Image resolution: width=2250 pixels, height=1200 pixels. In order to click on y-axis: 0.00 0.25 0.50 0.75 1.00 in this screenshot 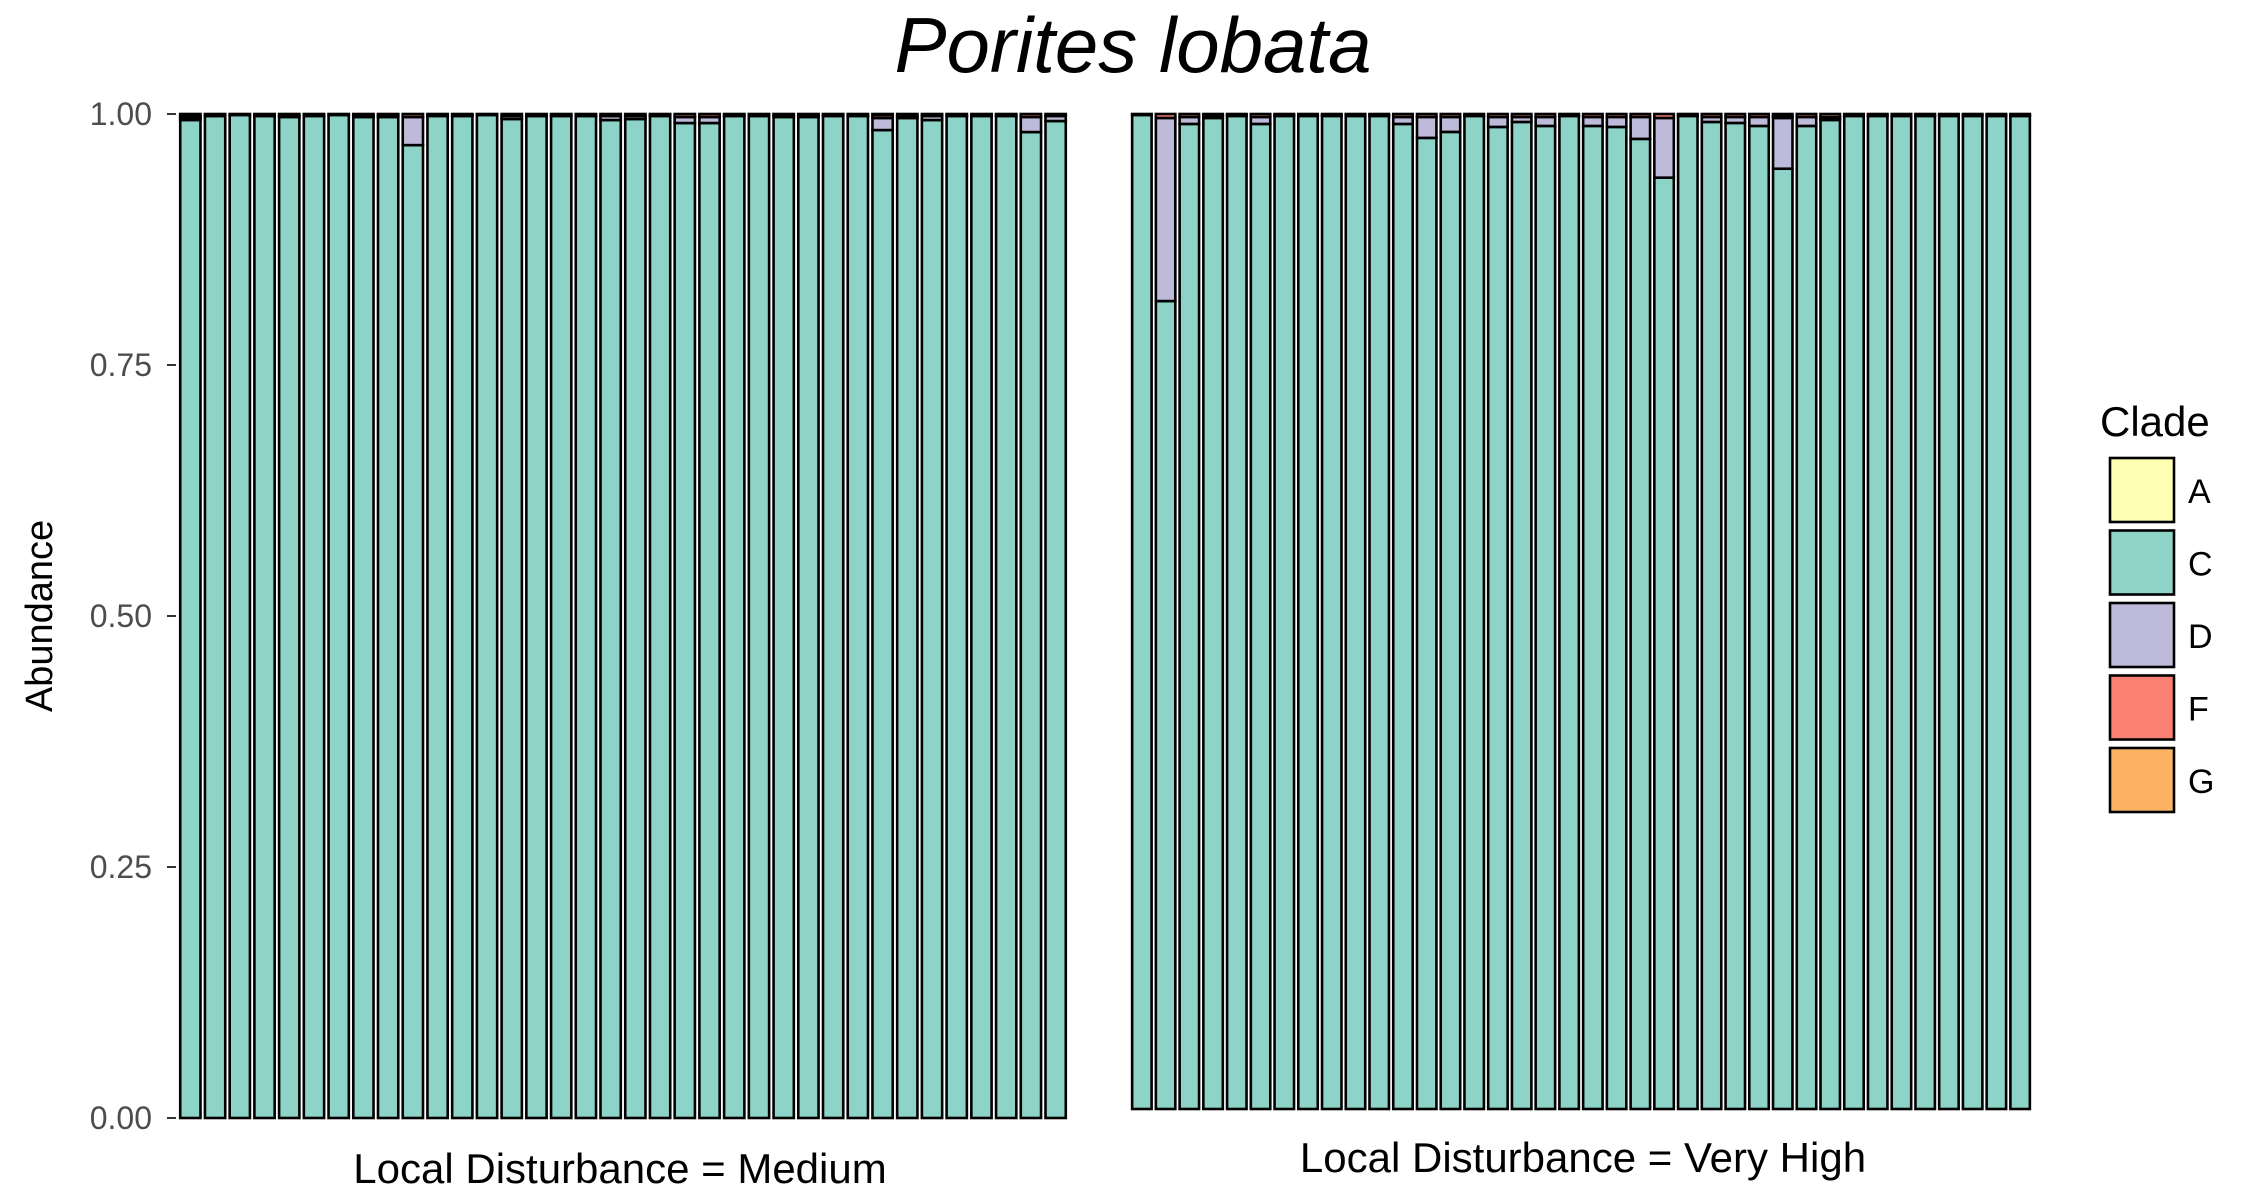, I will do `click(133, 616)`.